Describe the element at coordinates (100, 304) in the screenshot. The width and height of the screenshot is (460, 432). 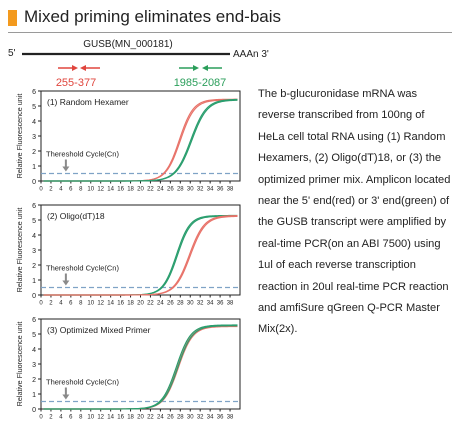
I see `x-tick-label: 12` at that location.